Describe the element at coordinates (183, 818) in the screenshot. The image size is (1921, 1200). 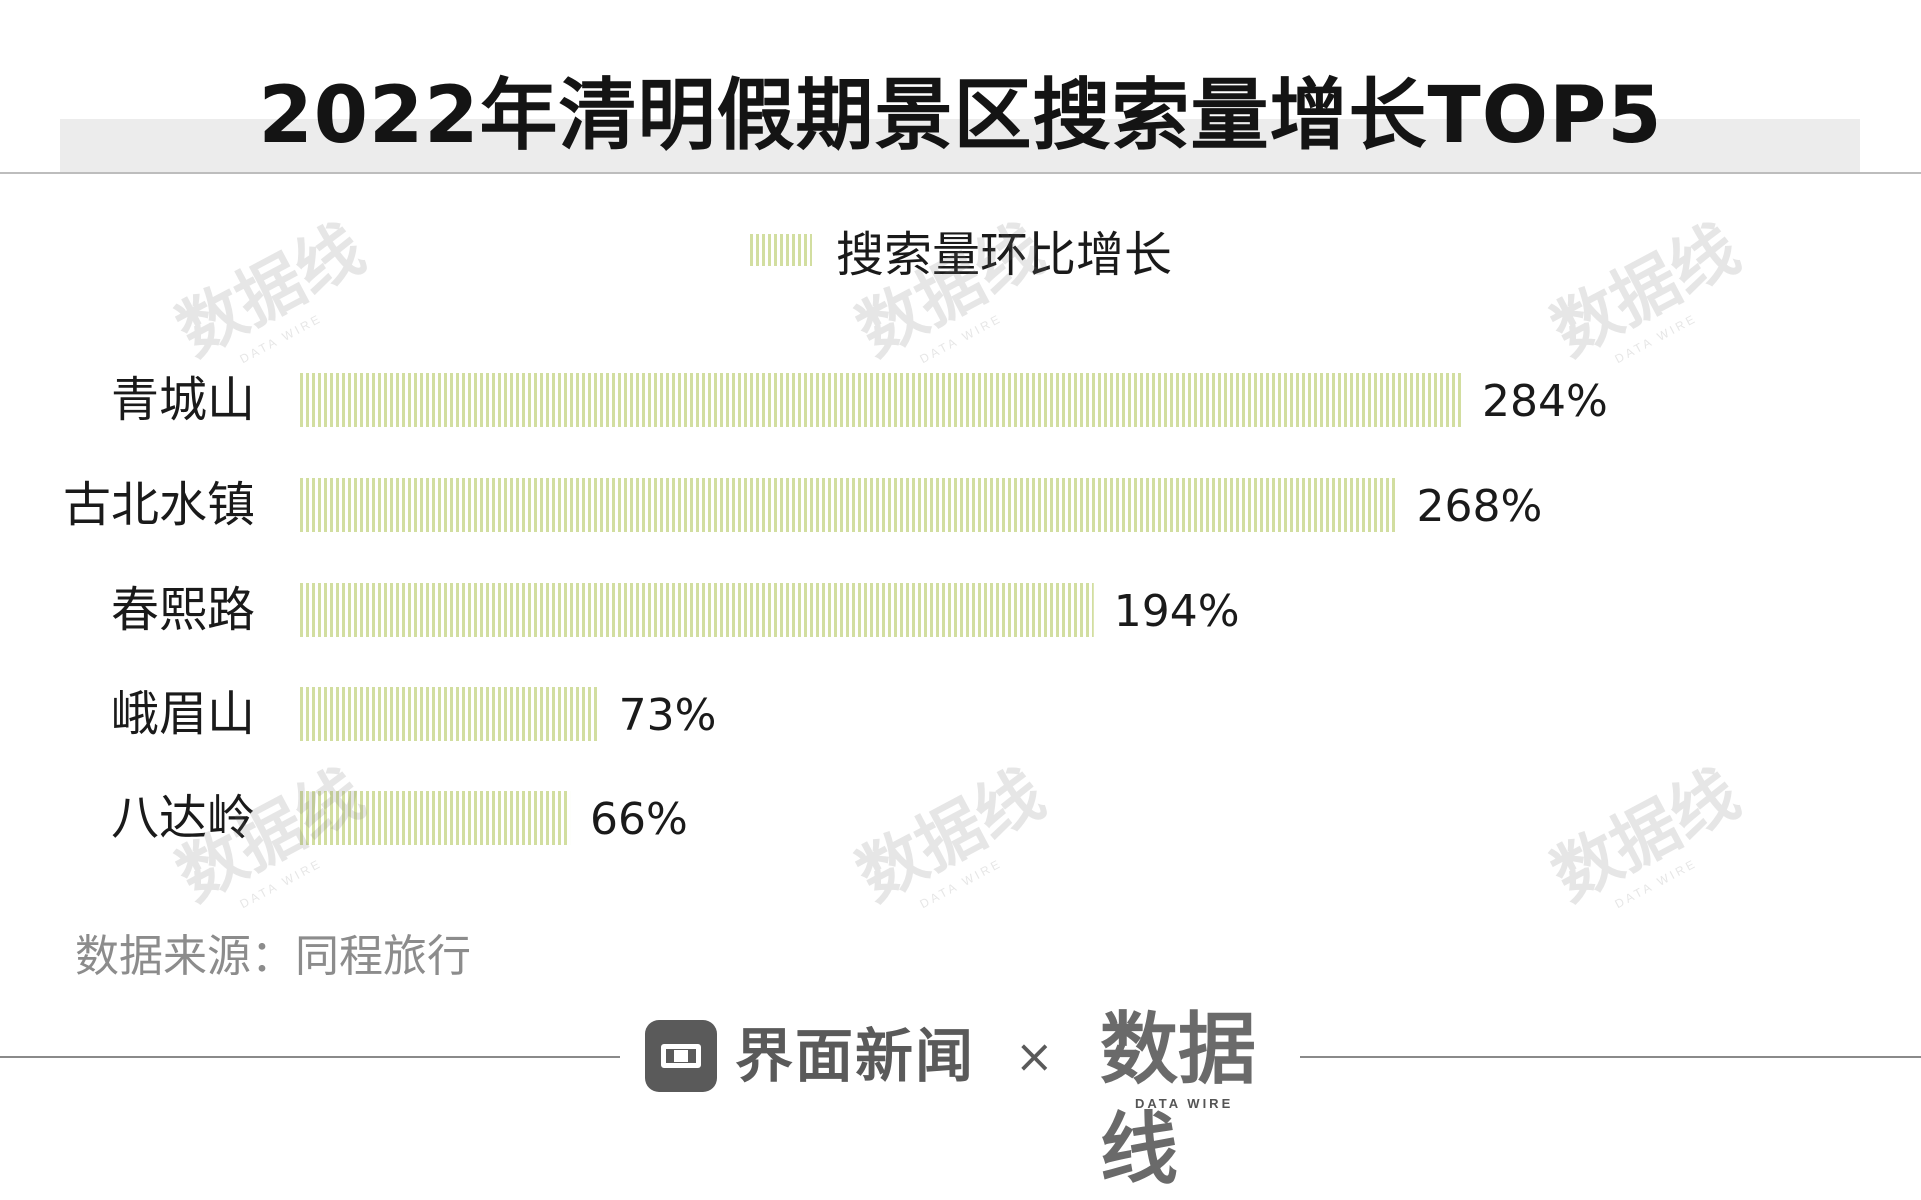
I see `category-label: 八达岭` at that location.